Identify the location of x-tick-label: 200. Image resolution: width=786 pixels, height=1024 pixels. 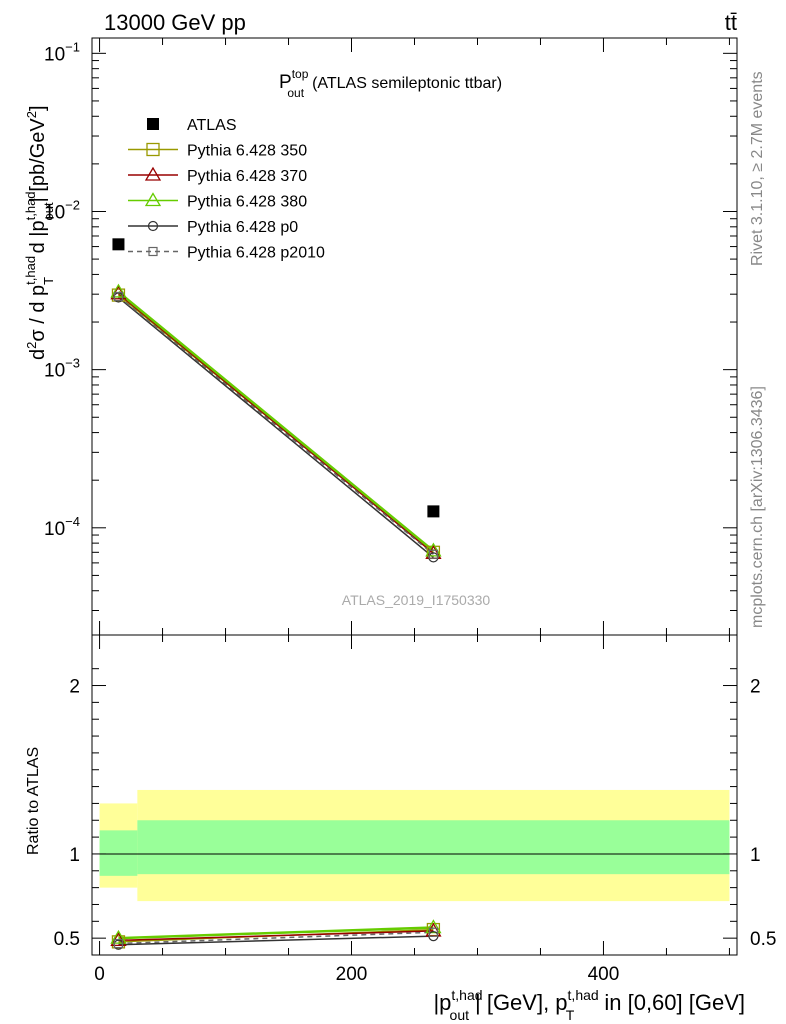
(352, 974).